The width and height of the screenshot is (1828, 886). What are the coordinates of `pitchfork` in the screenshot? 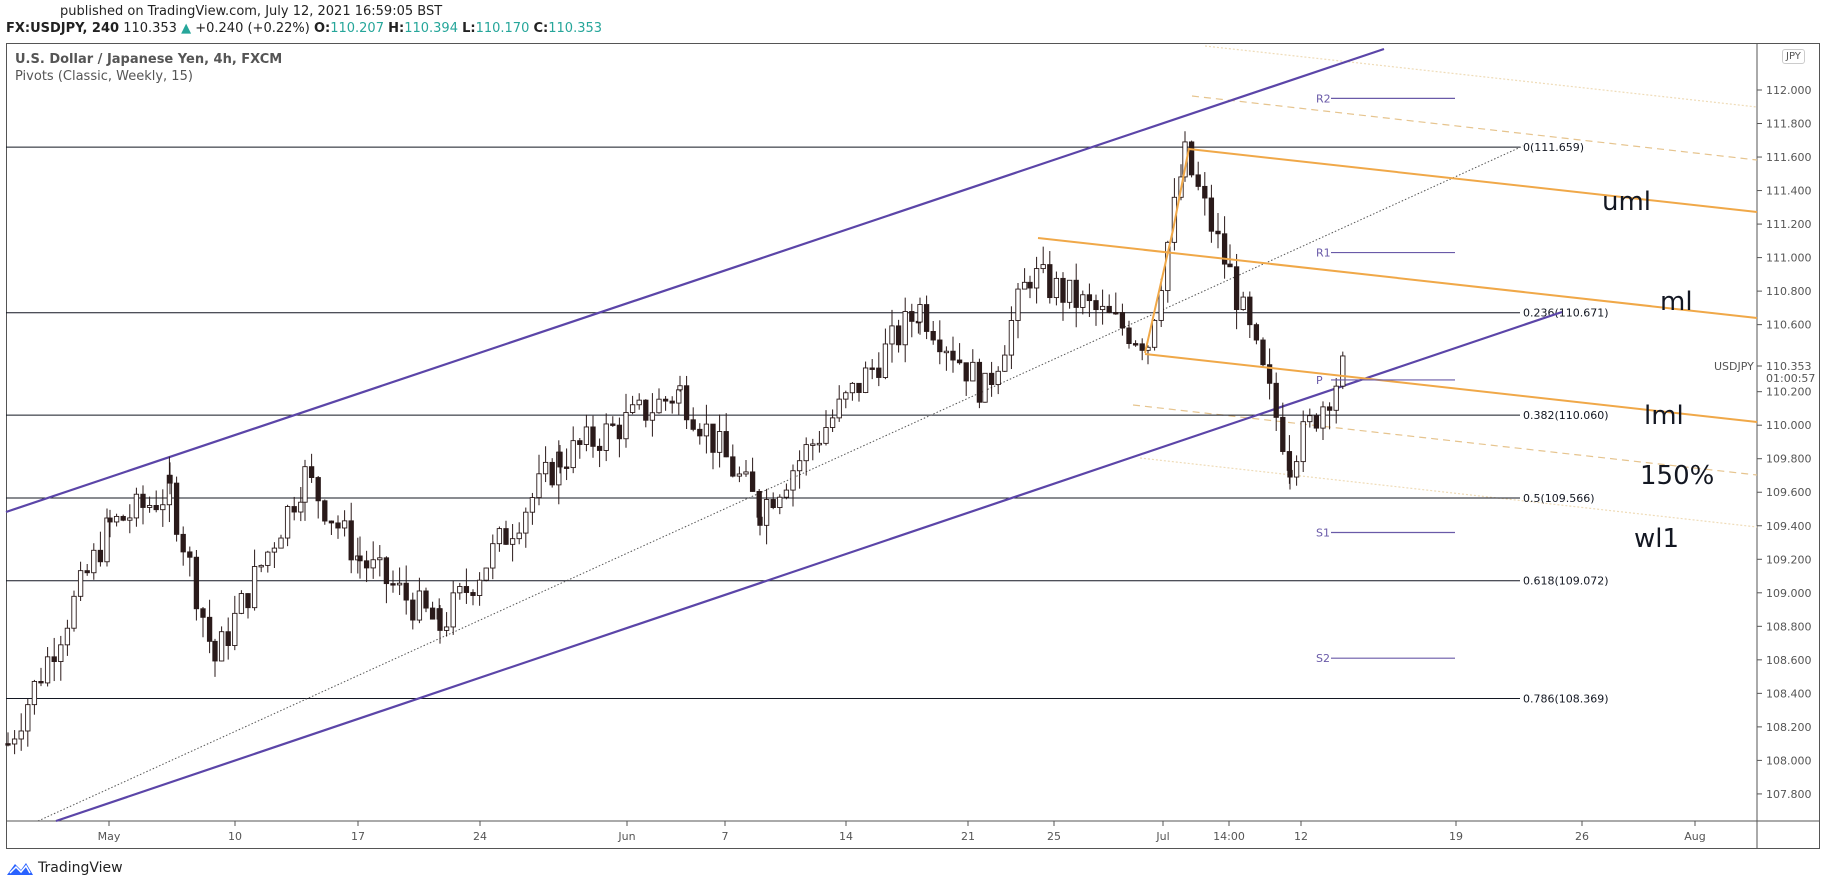 It's located at (1397, 285).